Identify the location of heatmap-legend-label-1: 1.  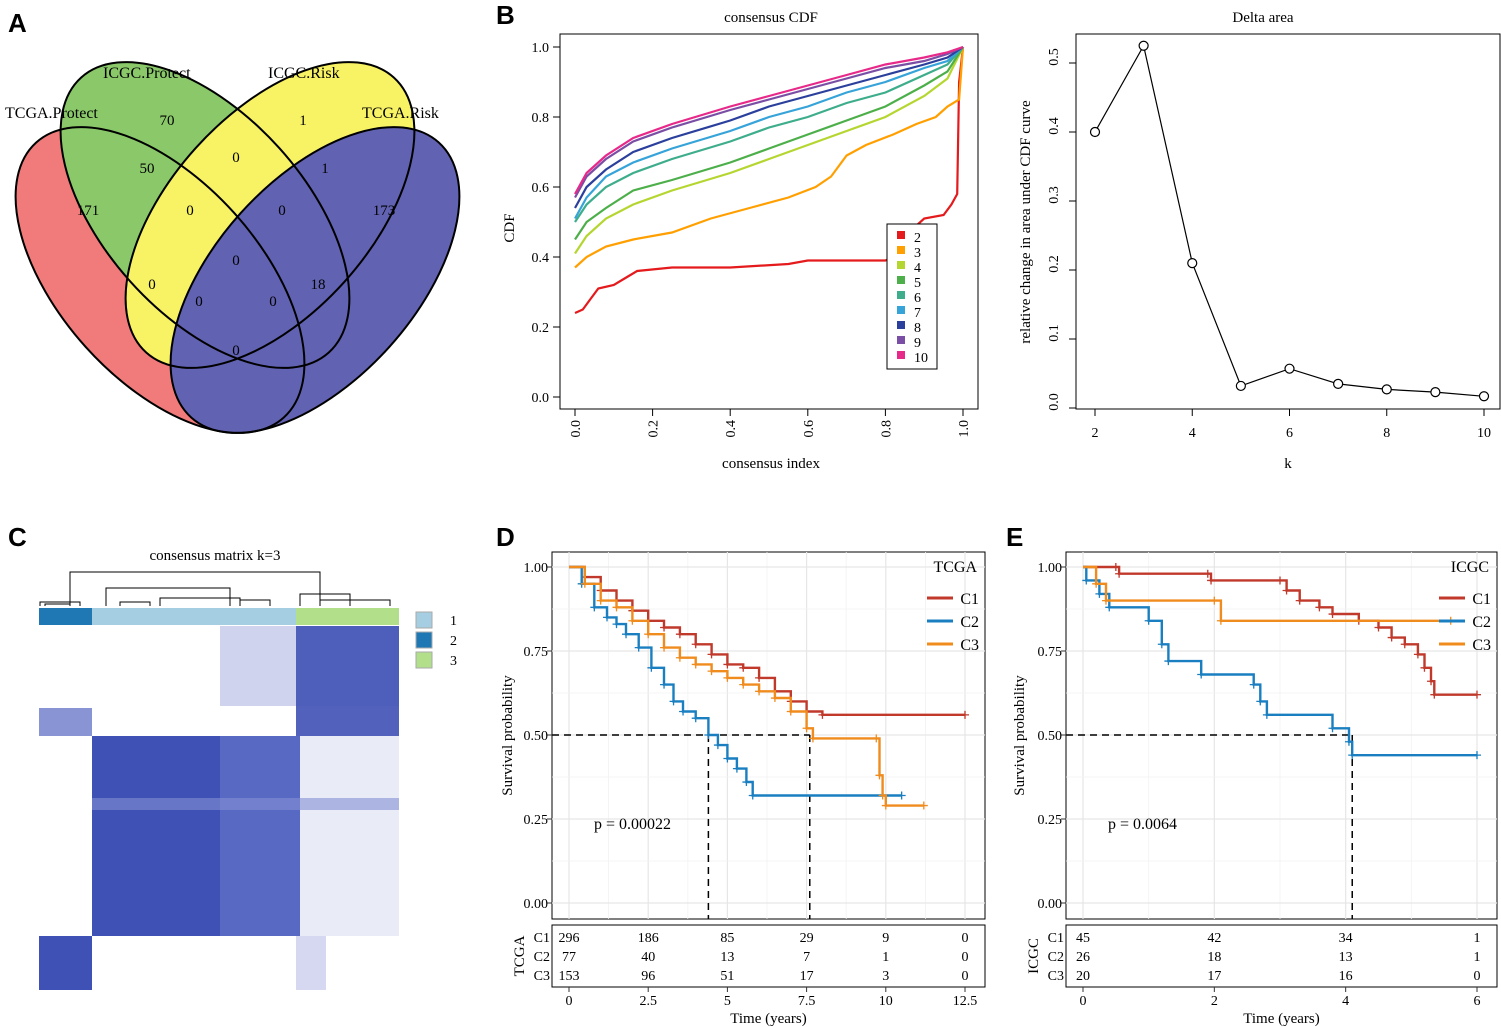
(453, 621).